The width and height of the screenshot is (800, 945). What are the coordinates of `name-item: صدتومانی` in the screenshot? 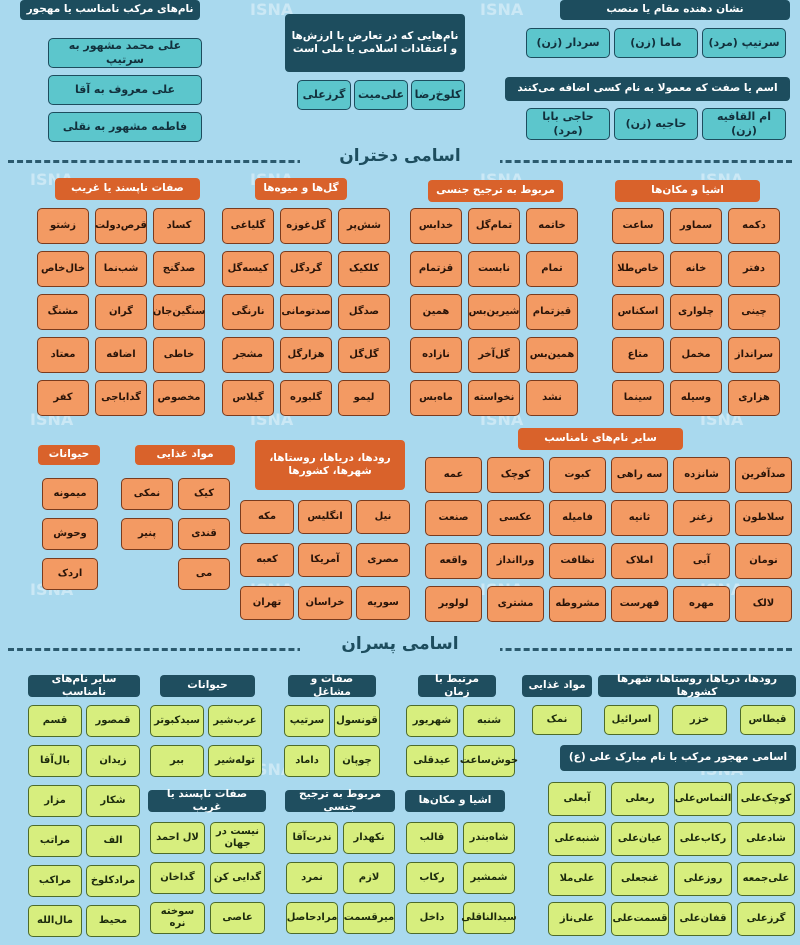 It's located at (306, 312).